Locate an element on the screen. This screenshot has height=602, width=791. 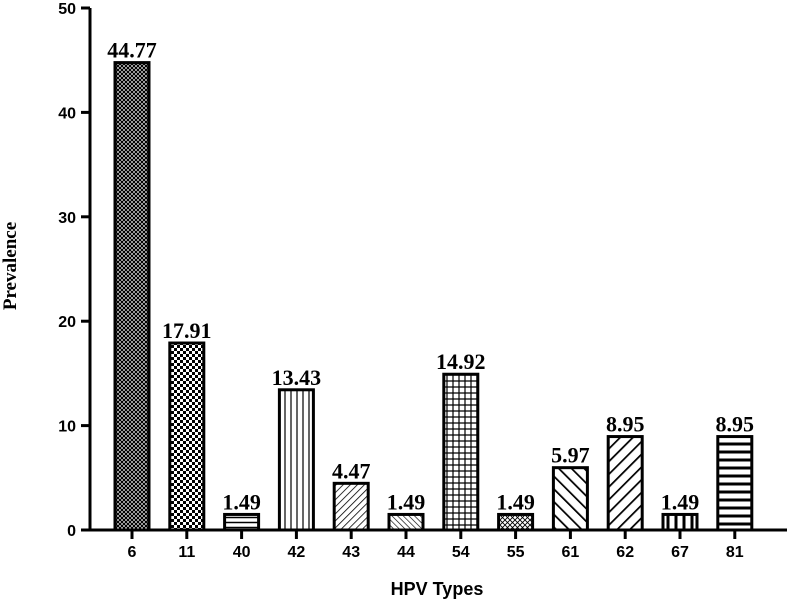
y-axis-title: Prevalence is located at coordinates (10, 266).